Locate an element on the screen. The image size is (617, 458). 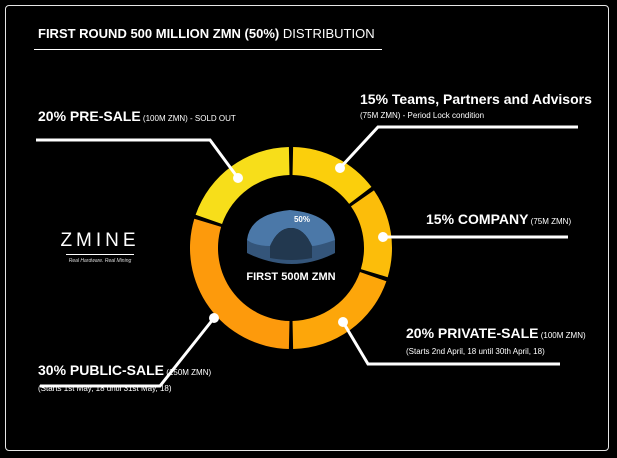
center-label: FIRST 500M ZMN is located at coordinates (291, 277).